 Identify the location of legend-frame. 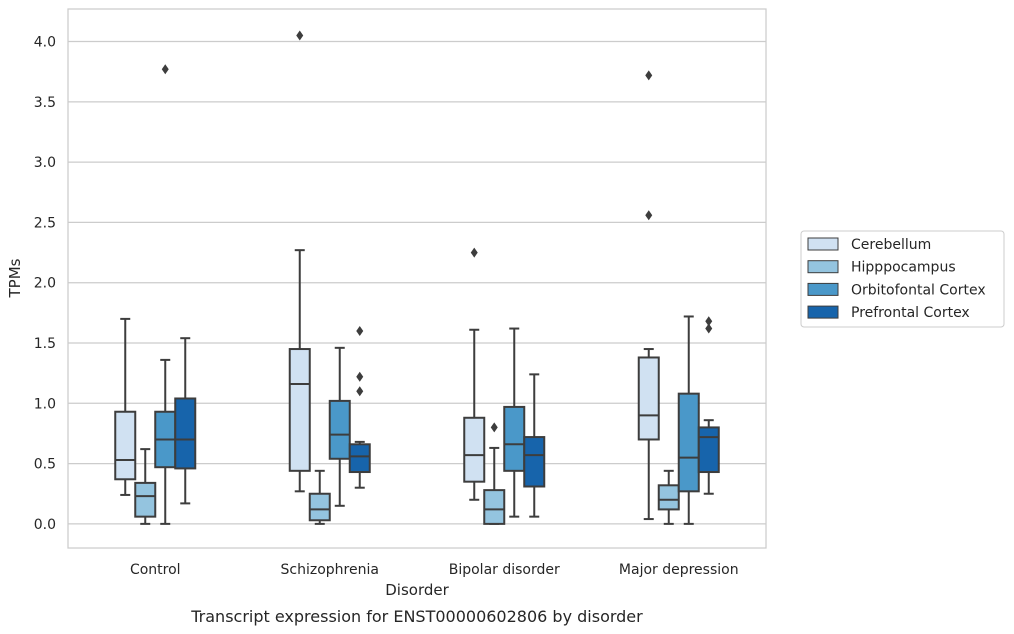
(902, 279).